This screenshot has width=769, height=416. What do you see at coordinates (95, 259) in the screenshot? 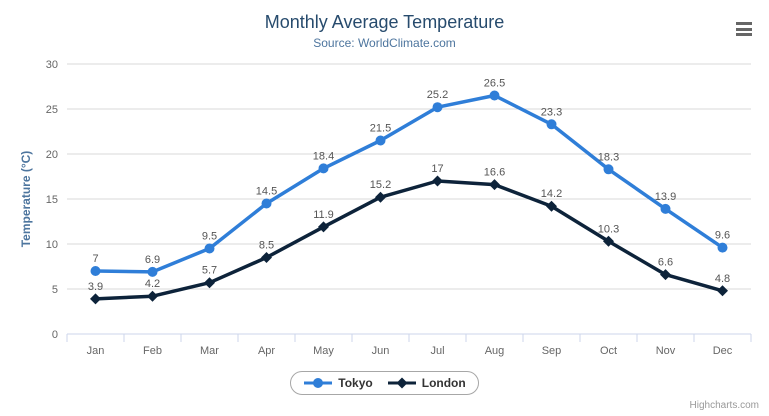
I see `data-label-tokyo-jan: 7` at bounding box center [95, 259].